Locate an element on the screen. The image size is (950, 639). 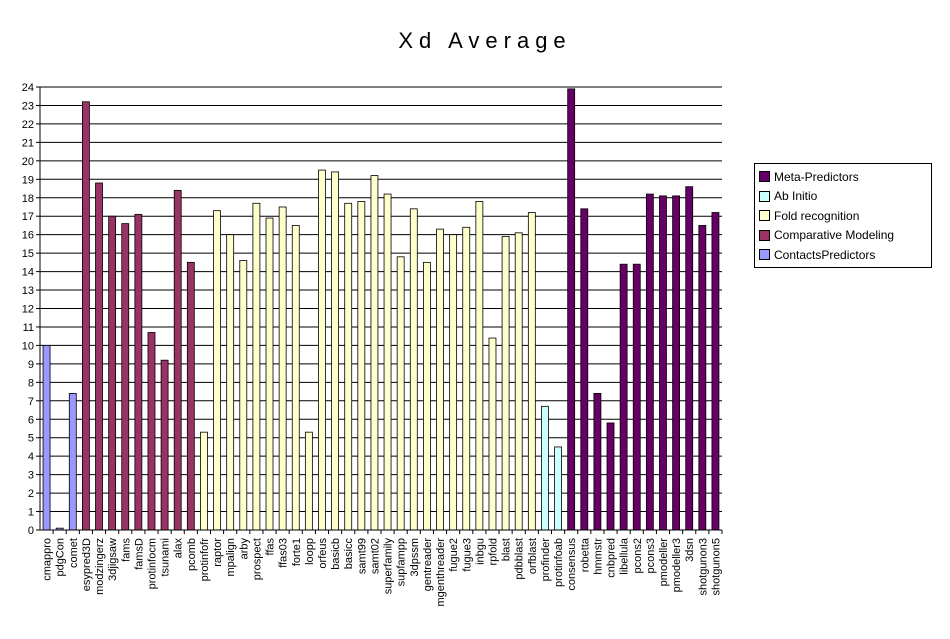
bar-pmodeller is located at coordinates (663, 363).